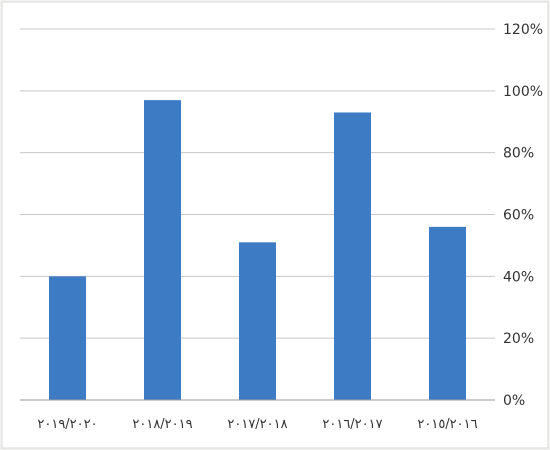 This screenshot has width=550, height=450. What do you see at coordinates (523, 92) in the screenshot?
I see `y-tick-label: 100%` at bounding box center [523, 92].